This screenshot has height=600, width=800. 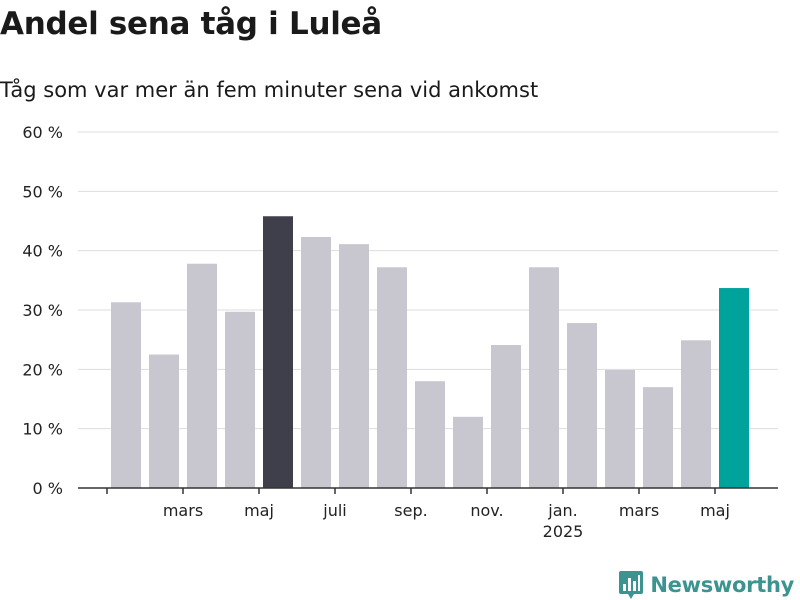 What do you see at coordinates (42, 251) in the screenshot?
I see `y-tick-label: 40 %` at bounding box center [42, 251].